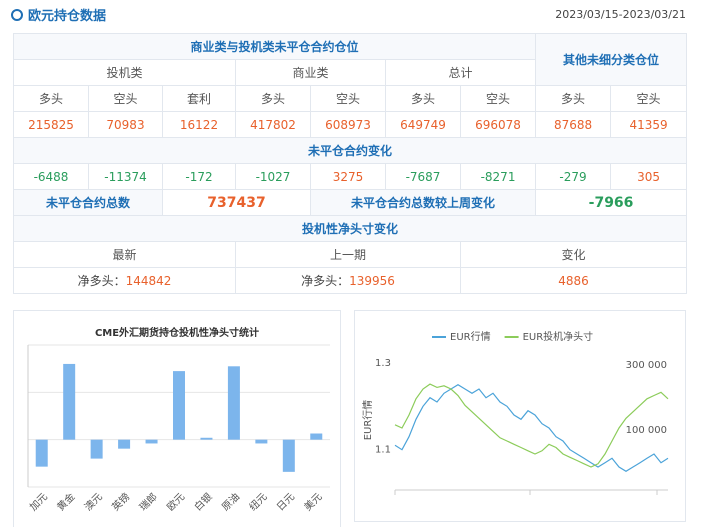 This screenshot has width=708, height=527. Describe the element at coordinates (646, 430) in the screenshot. I see `y2-tick-label: 100 000` at that location.